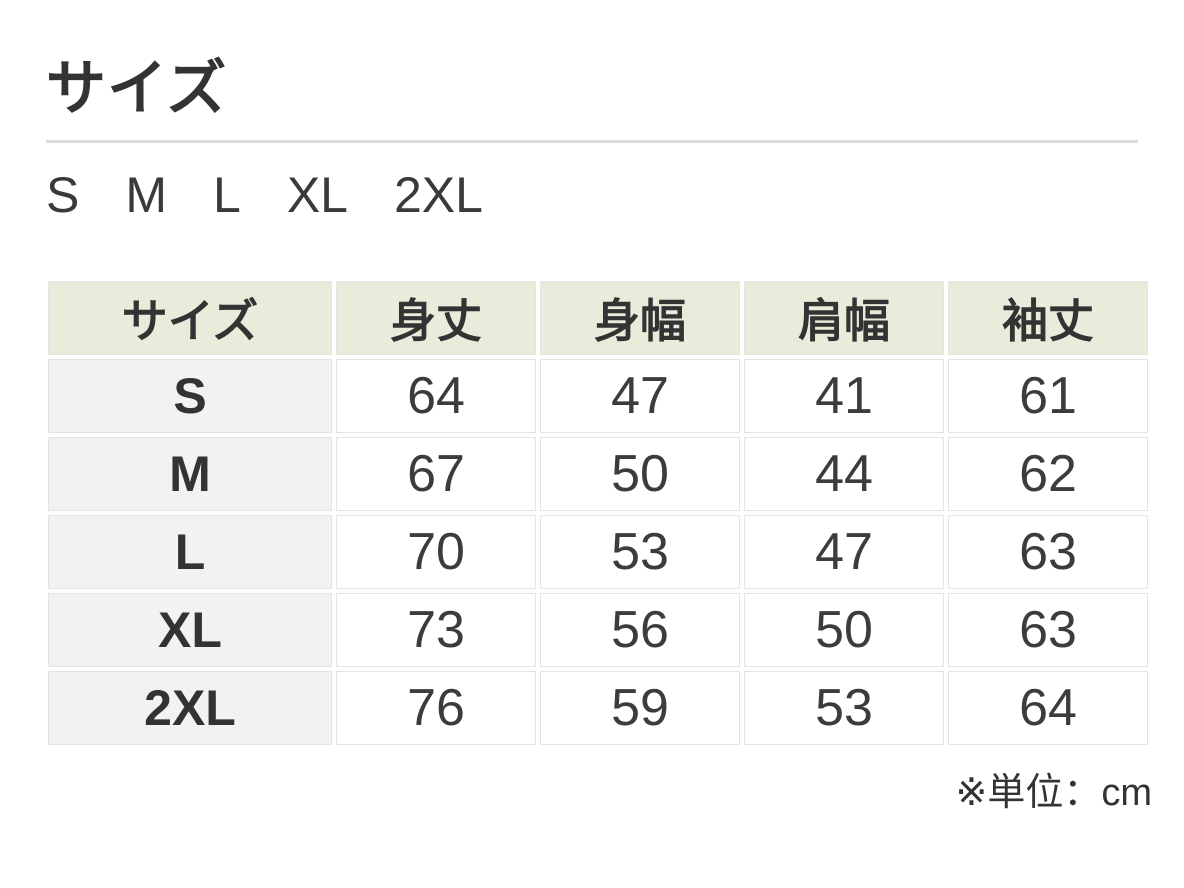  Describe the element at coordinates (1048, 474) in the screenshot. I see `measurement-cell: 62` at that location.